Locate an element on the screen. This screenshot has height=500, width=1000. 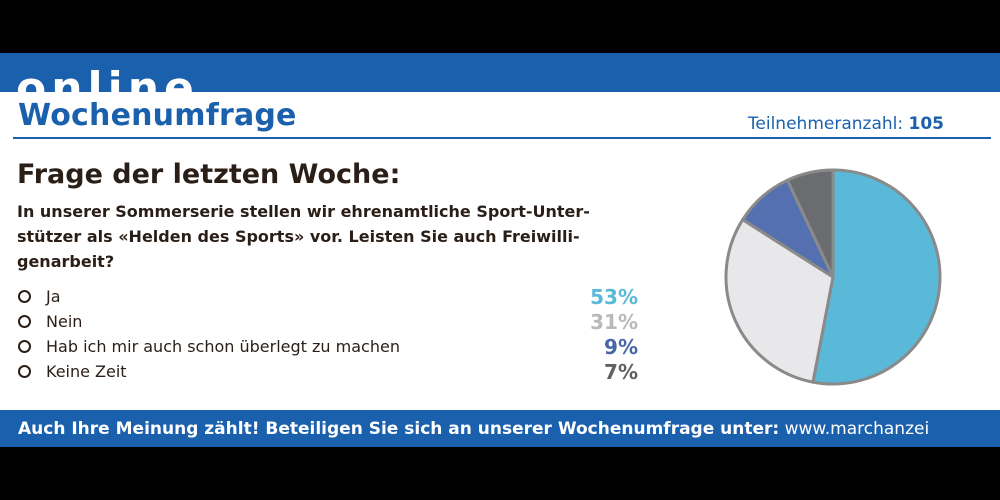
answer-label: Nein is located at coordinates (64, 321).